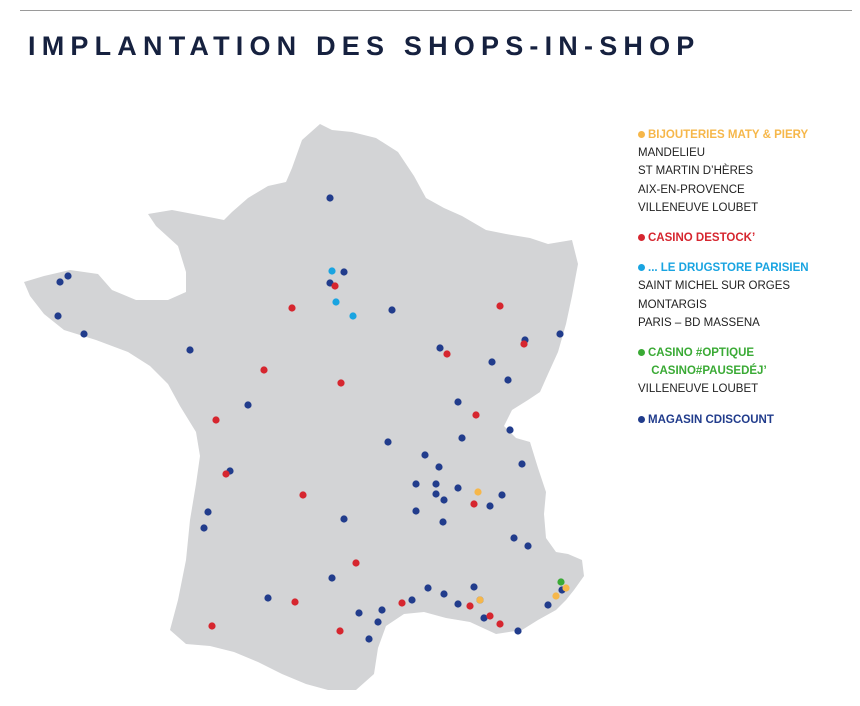 This screenshot has height=706, width=860. Describe the element at coordinates (672, 153) in the screenshot. I see `legend-location: MANDELIEU` at that location.